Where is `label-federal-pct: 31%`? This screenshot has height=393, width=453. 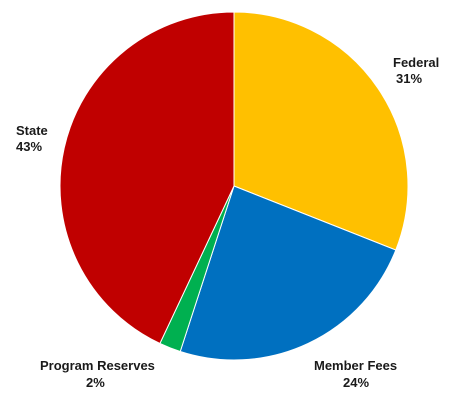
label-federal-pct: 31% is located at coordinates (409, 78).